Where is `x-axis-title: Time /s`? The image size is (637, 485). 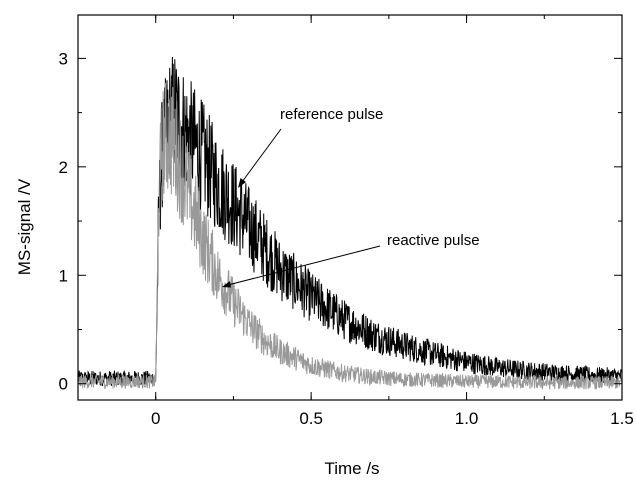
x-axis-title: Time /s is located at coordinates (351, 468).